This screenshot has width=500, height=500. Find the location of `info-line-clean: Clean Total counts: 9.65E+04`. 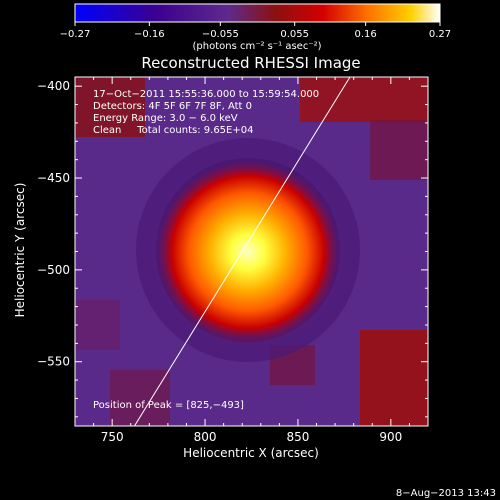

info-line-clean: Clean Total counts: 9.65E+04 is located at coordinates (173, 130).